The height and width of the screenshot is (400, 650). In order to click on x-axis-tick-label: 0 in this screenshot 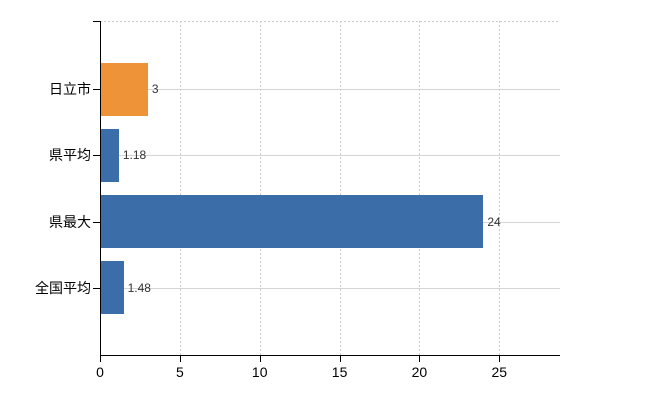, I will do `click(100, 372)`.